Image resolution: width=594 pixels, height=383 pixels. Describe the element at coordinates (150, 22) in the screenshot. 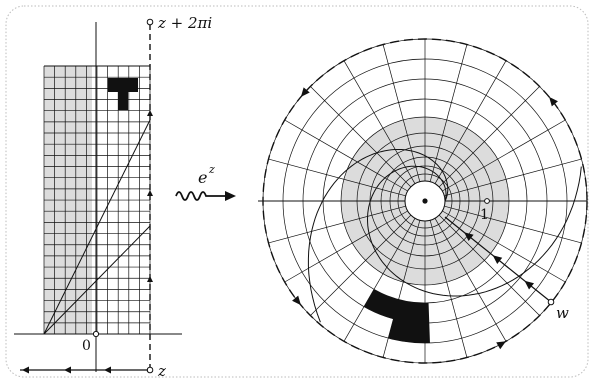

I see `top-endpoint` at that location.